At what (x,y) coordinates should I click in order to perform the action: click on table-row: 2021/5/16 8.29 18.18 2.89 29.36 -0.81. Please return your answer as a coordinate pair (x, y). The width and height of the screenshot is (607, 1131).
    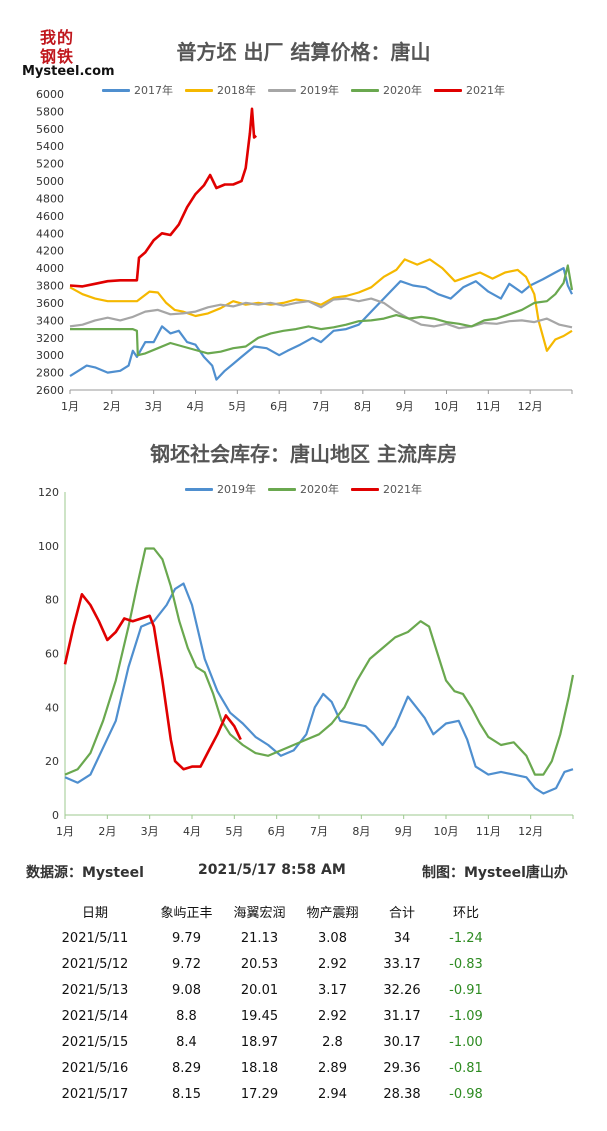
    Looking at the image, I should click on (268, 1068).